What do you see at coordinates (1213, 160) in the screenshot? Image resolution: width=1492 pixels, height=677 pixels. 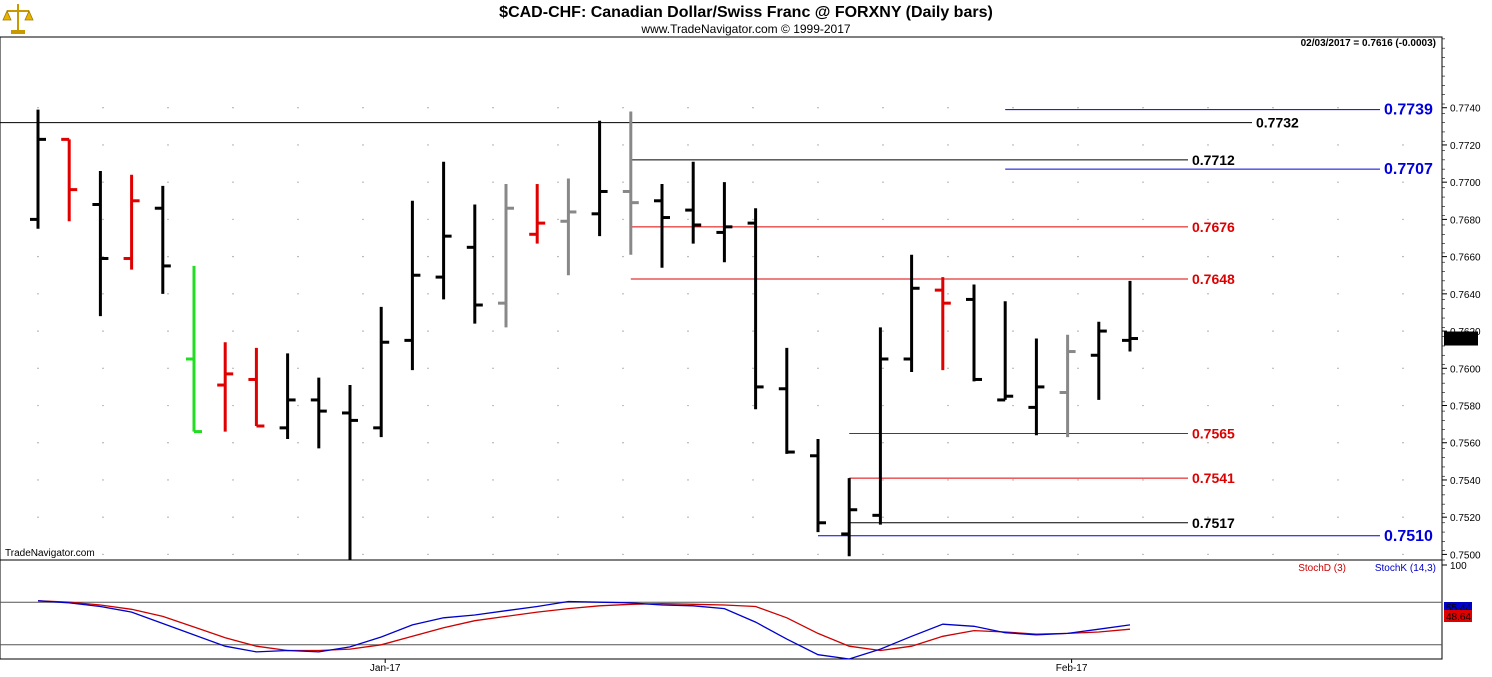 I see `level-label: 0.7712` at bounding box center [1213, 160].